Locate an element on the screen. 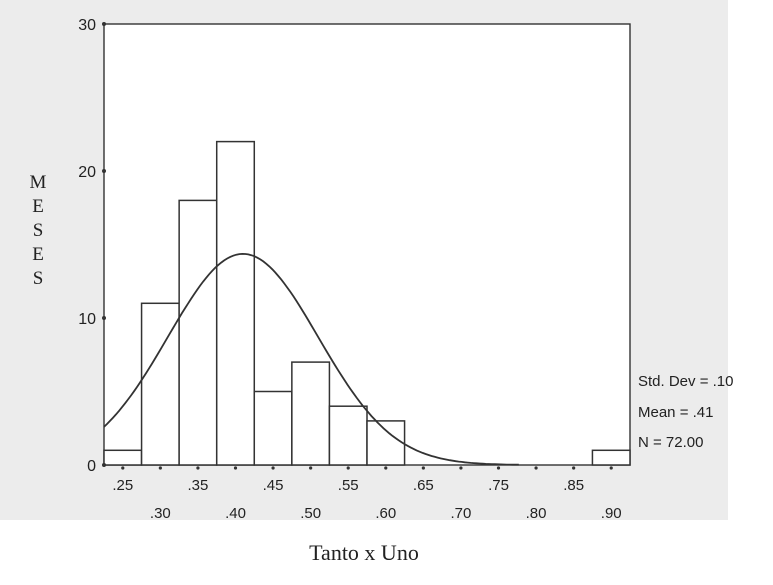  x-tick-label: .75 is located at coordinates (498, 485).